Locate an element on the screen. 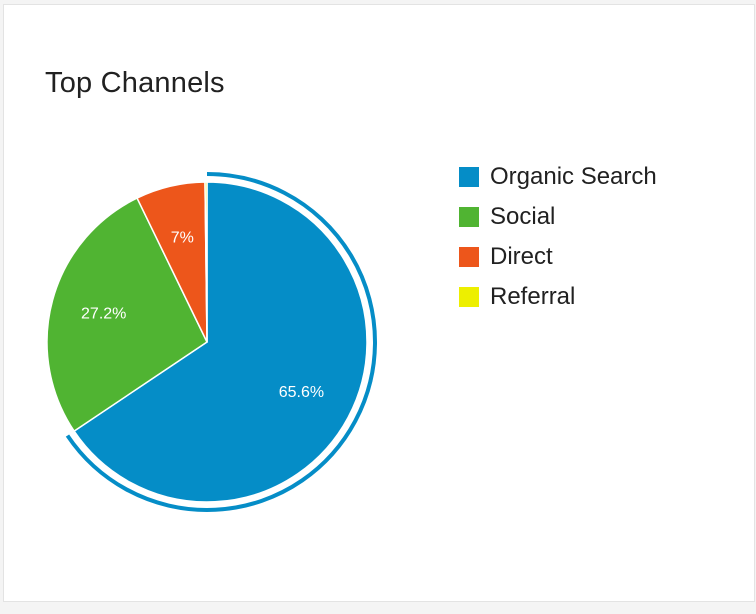 The width and height of the screenshot is (756, 614). pie-slice-social is located at coordinates (127, 314).